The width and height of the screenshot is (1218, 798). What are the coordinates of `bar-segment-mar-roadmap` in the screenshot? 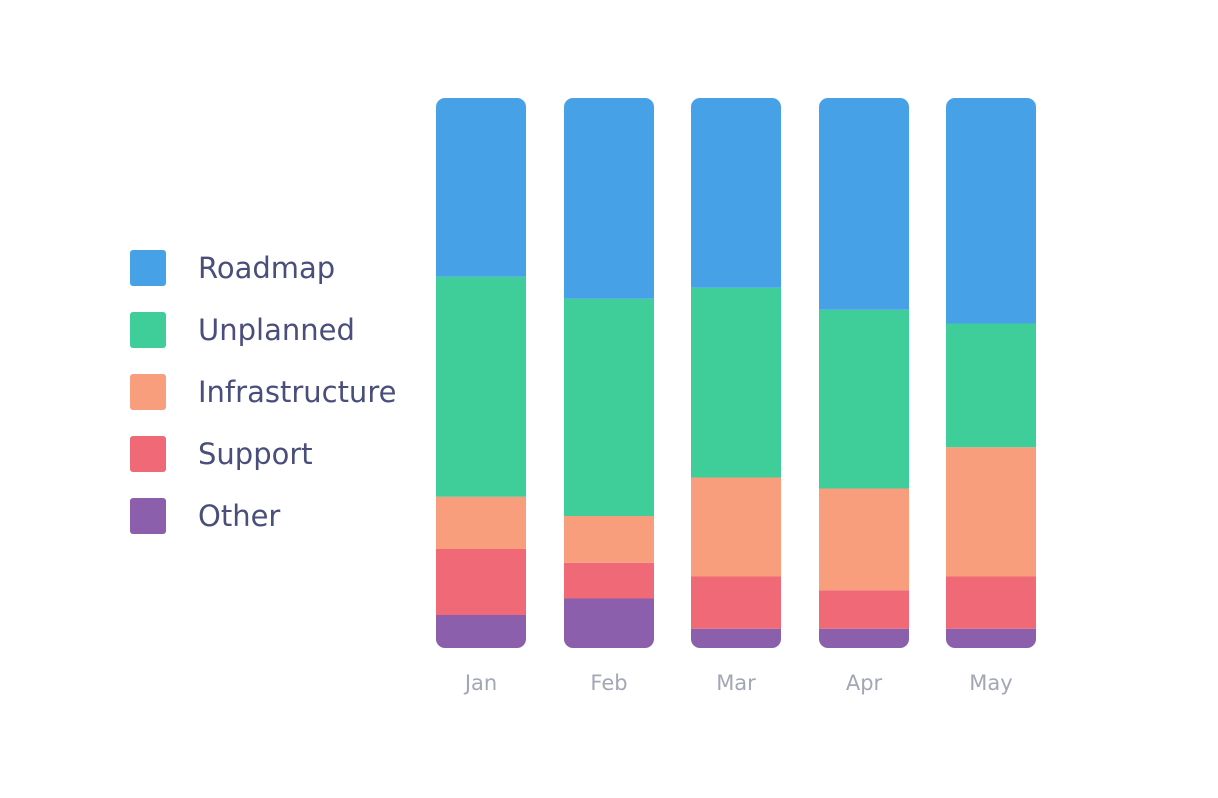 It's located at (736, 193).